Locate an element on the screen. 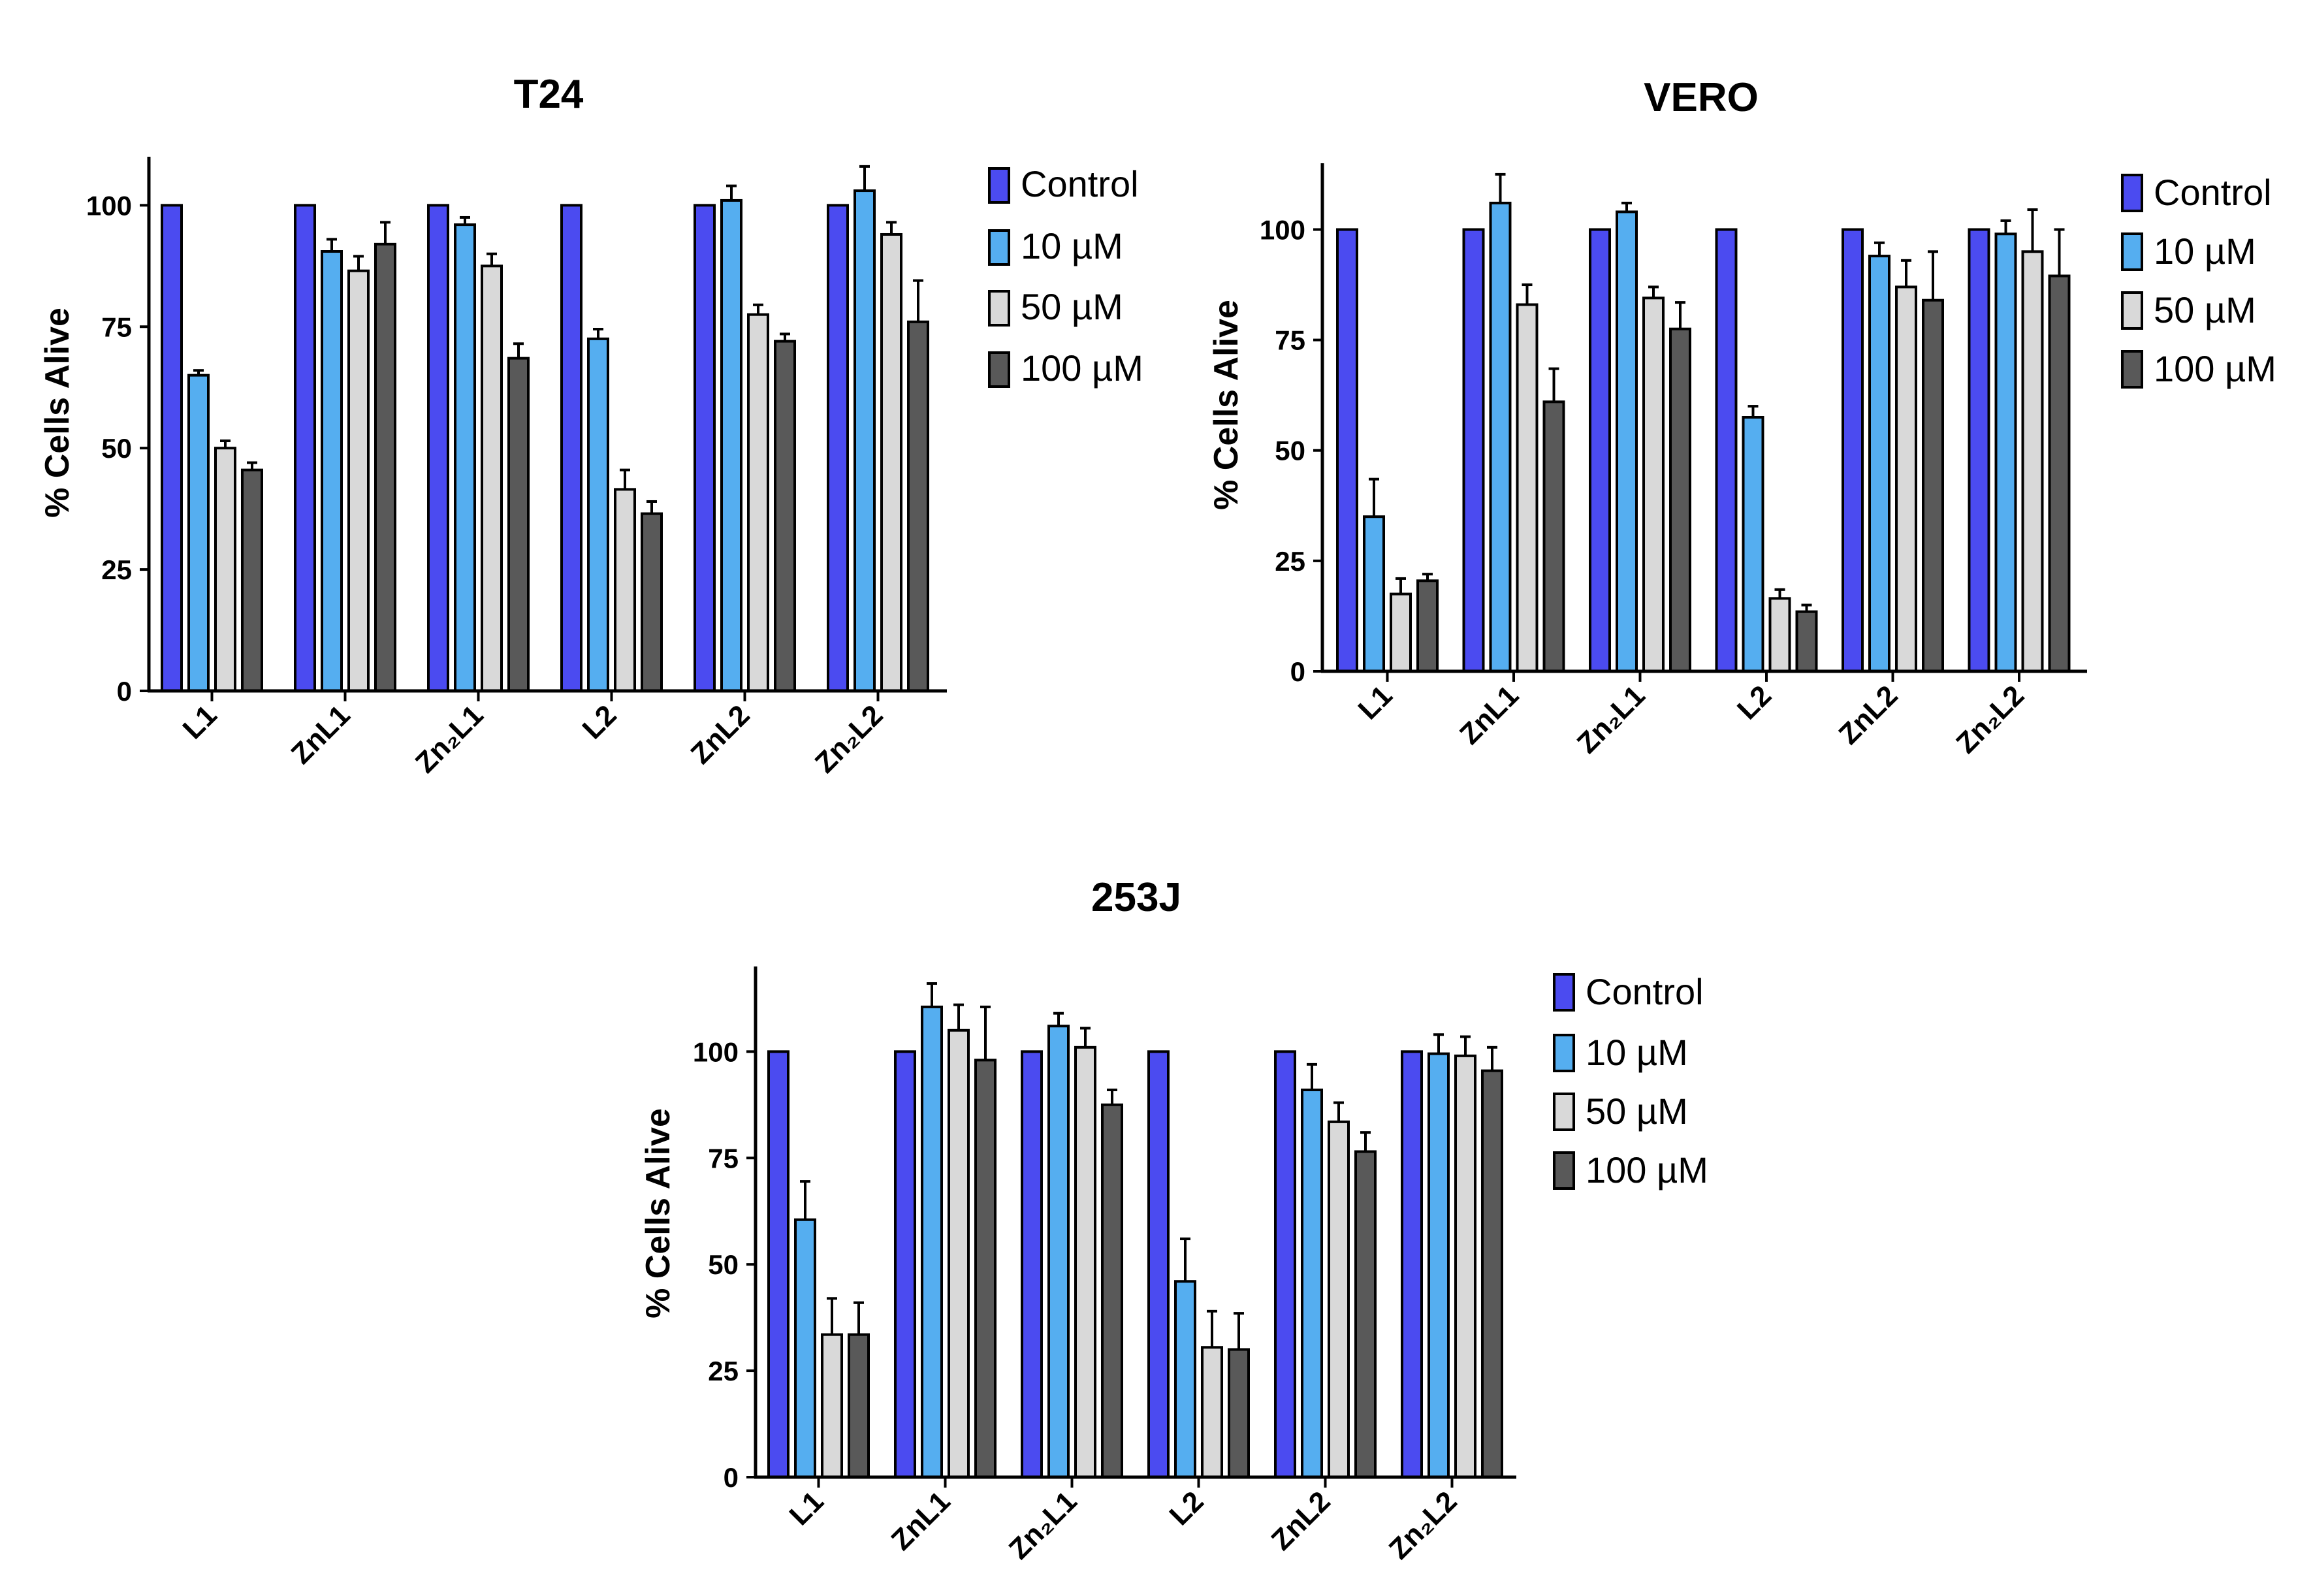 Image resolution: width=2313 pixels, height=1596 pixels. legend-label: 50 µM is located at coordinates (1072, 306).